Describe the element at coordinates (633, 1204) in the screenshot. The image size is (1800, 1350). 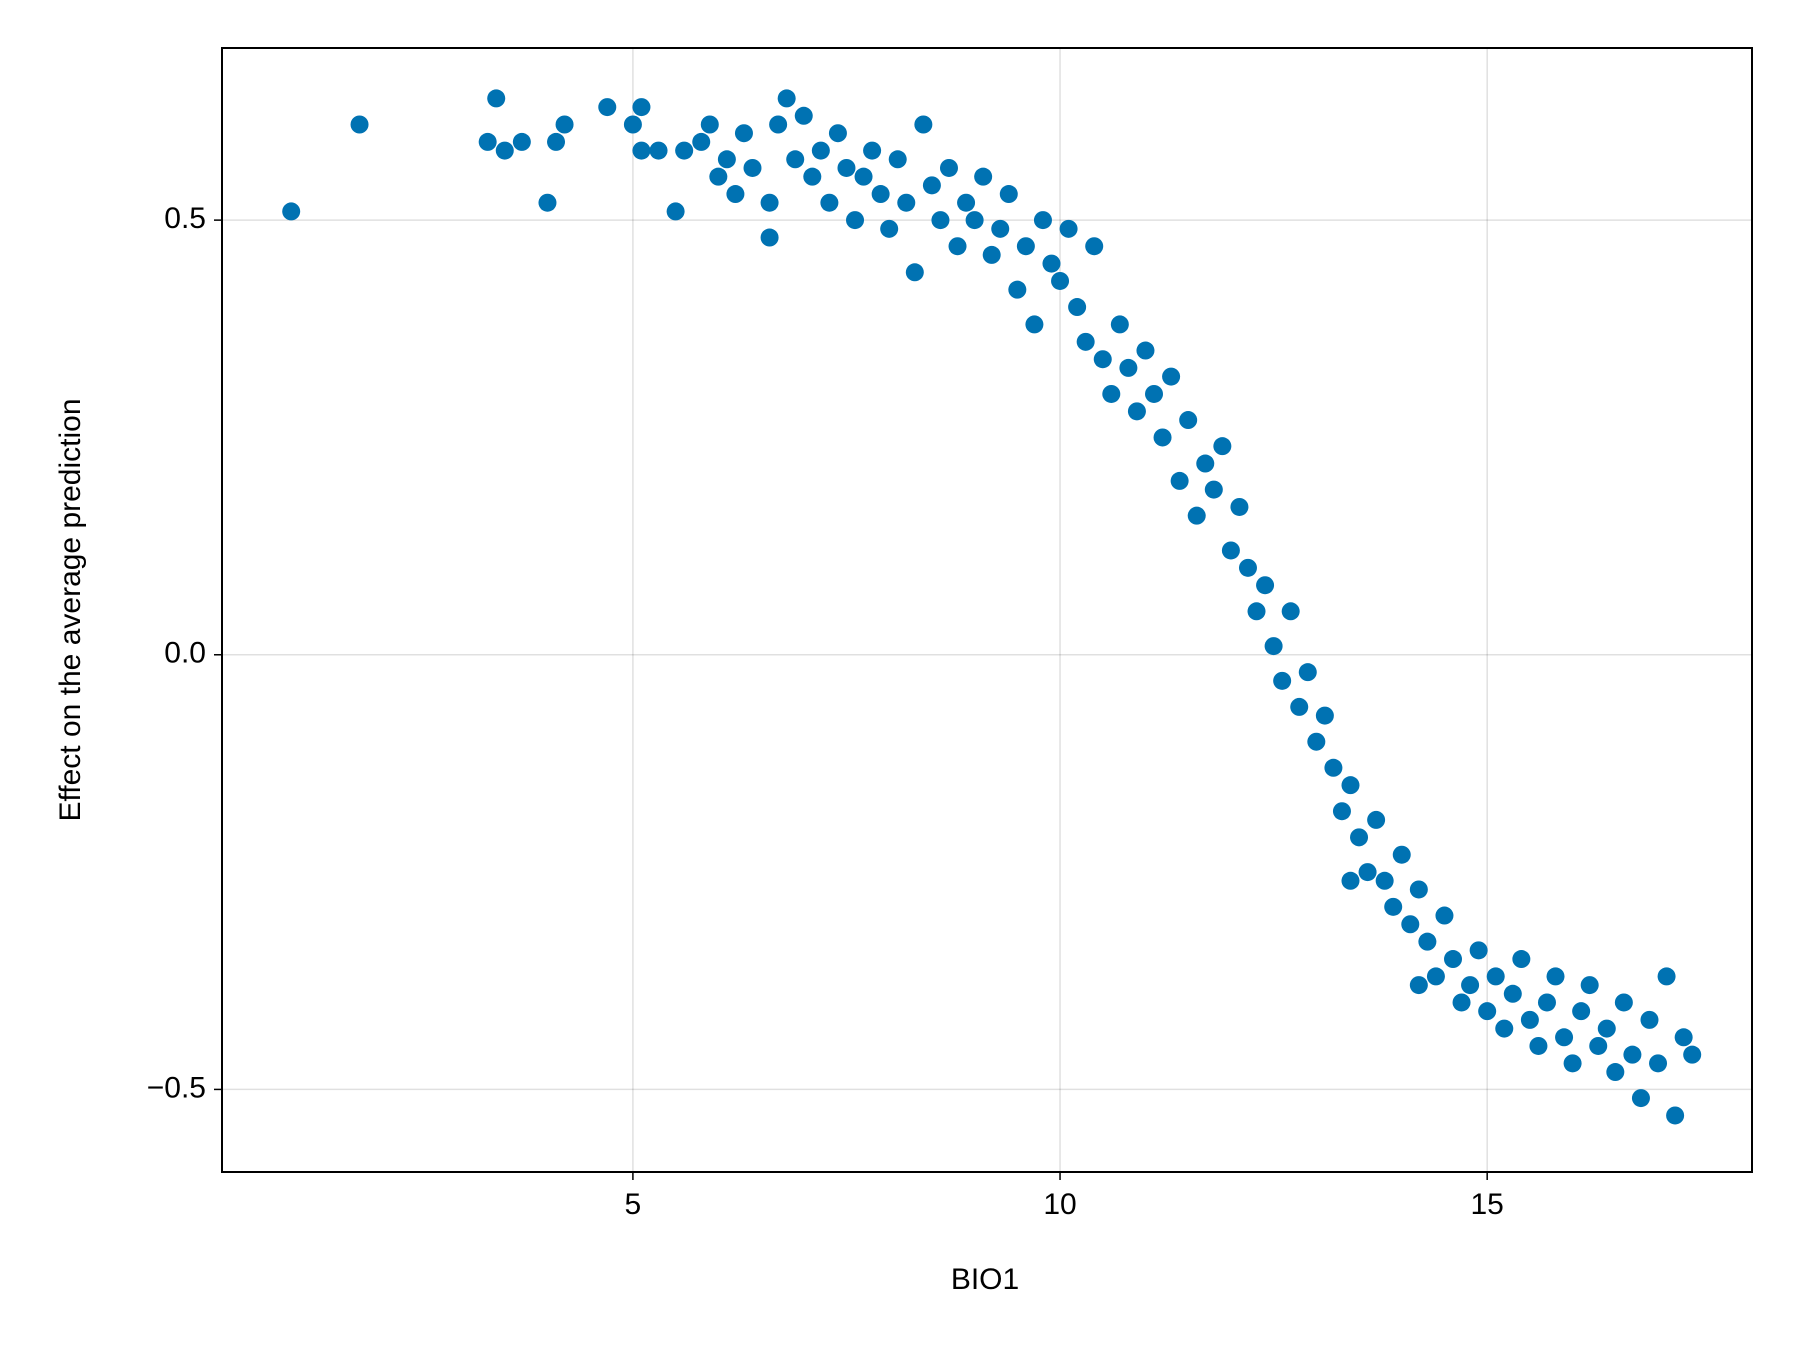
I see `x-tick-label: 5` at that location.